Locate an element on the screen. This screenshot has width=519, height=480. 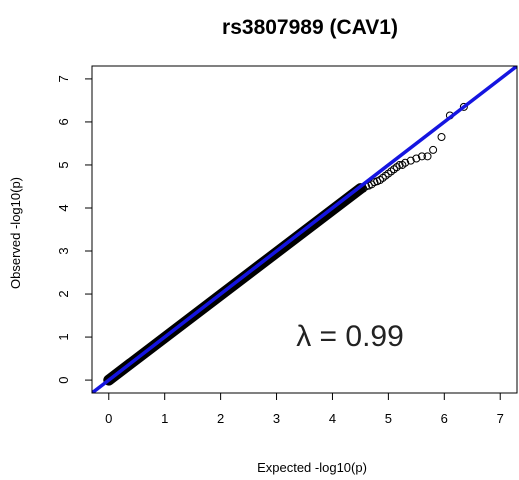
x-axis: 0 1 2 3 4 5 6 7 is located at coordinates (304, 409).